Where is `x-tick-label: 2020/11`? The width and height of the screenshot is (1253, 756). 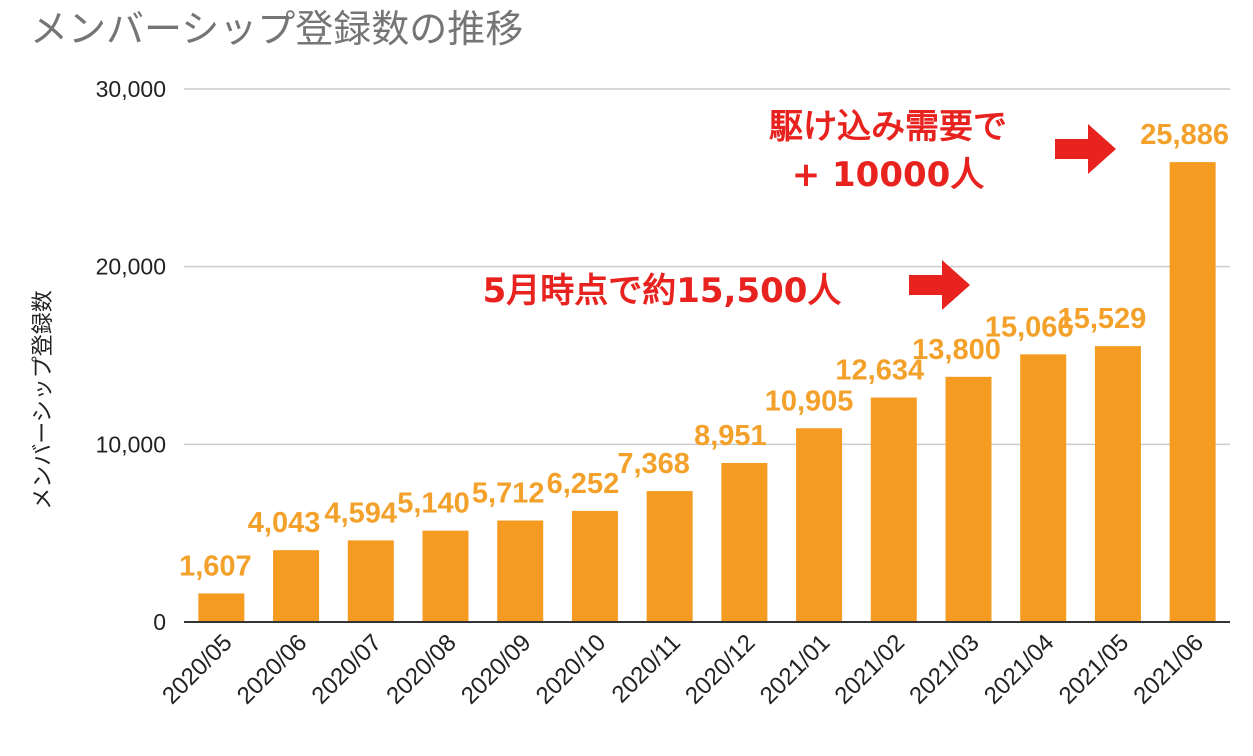
x-tick-label: 2020/11 is located at coordinates (646, 668).